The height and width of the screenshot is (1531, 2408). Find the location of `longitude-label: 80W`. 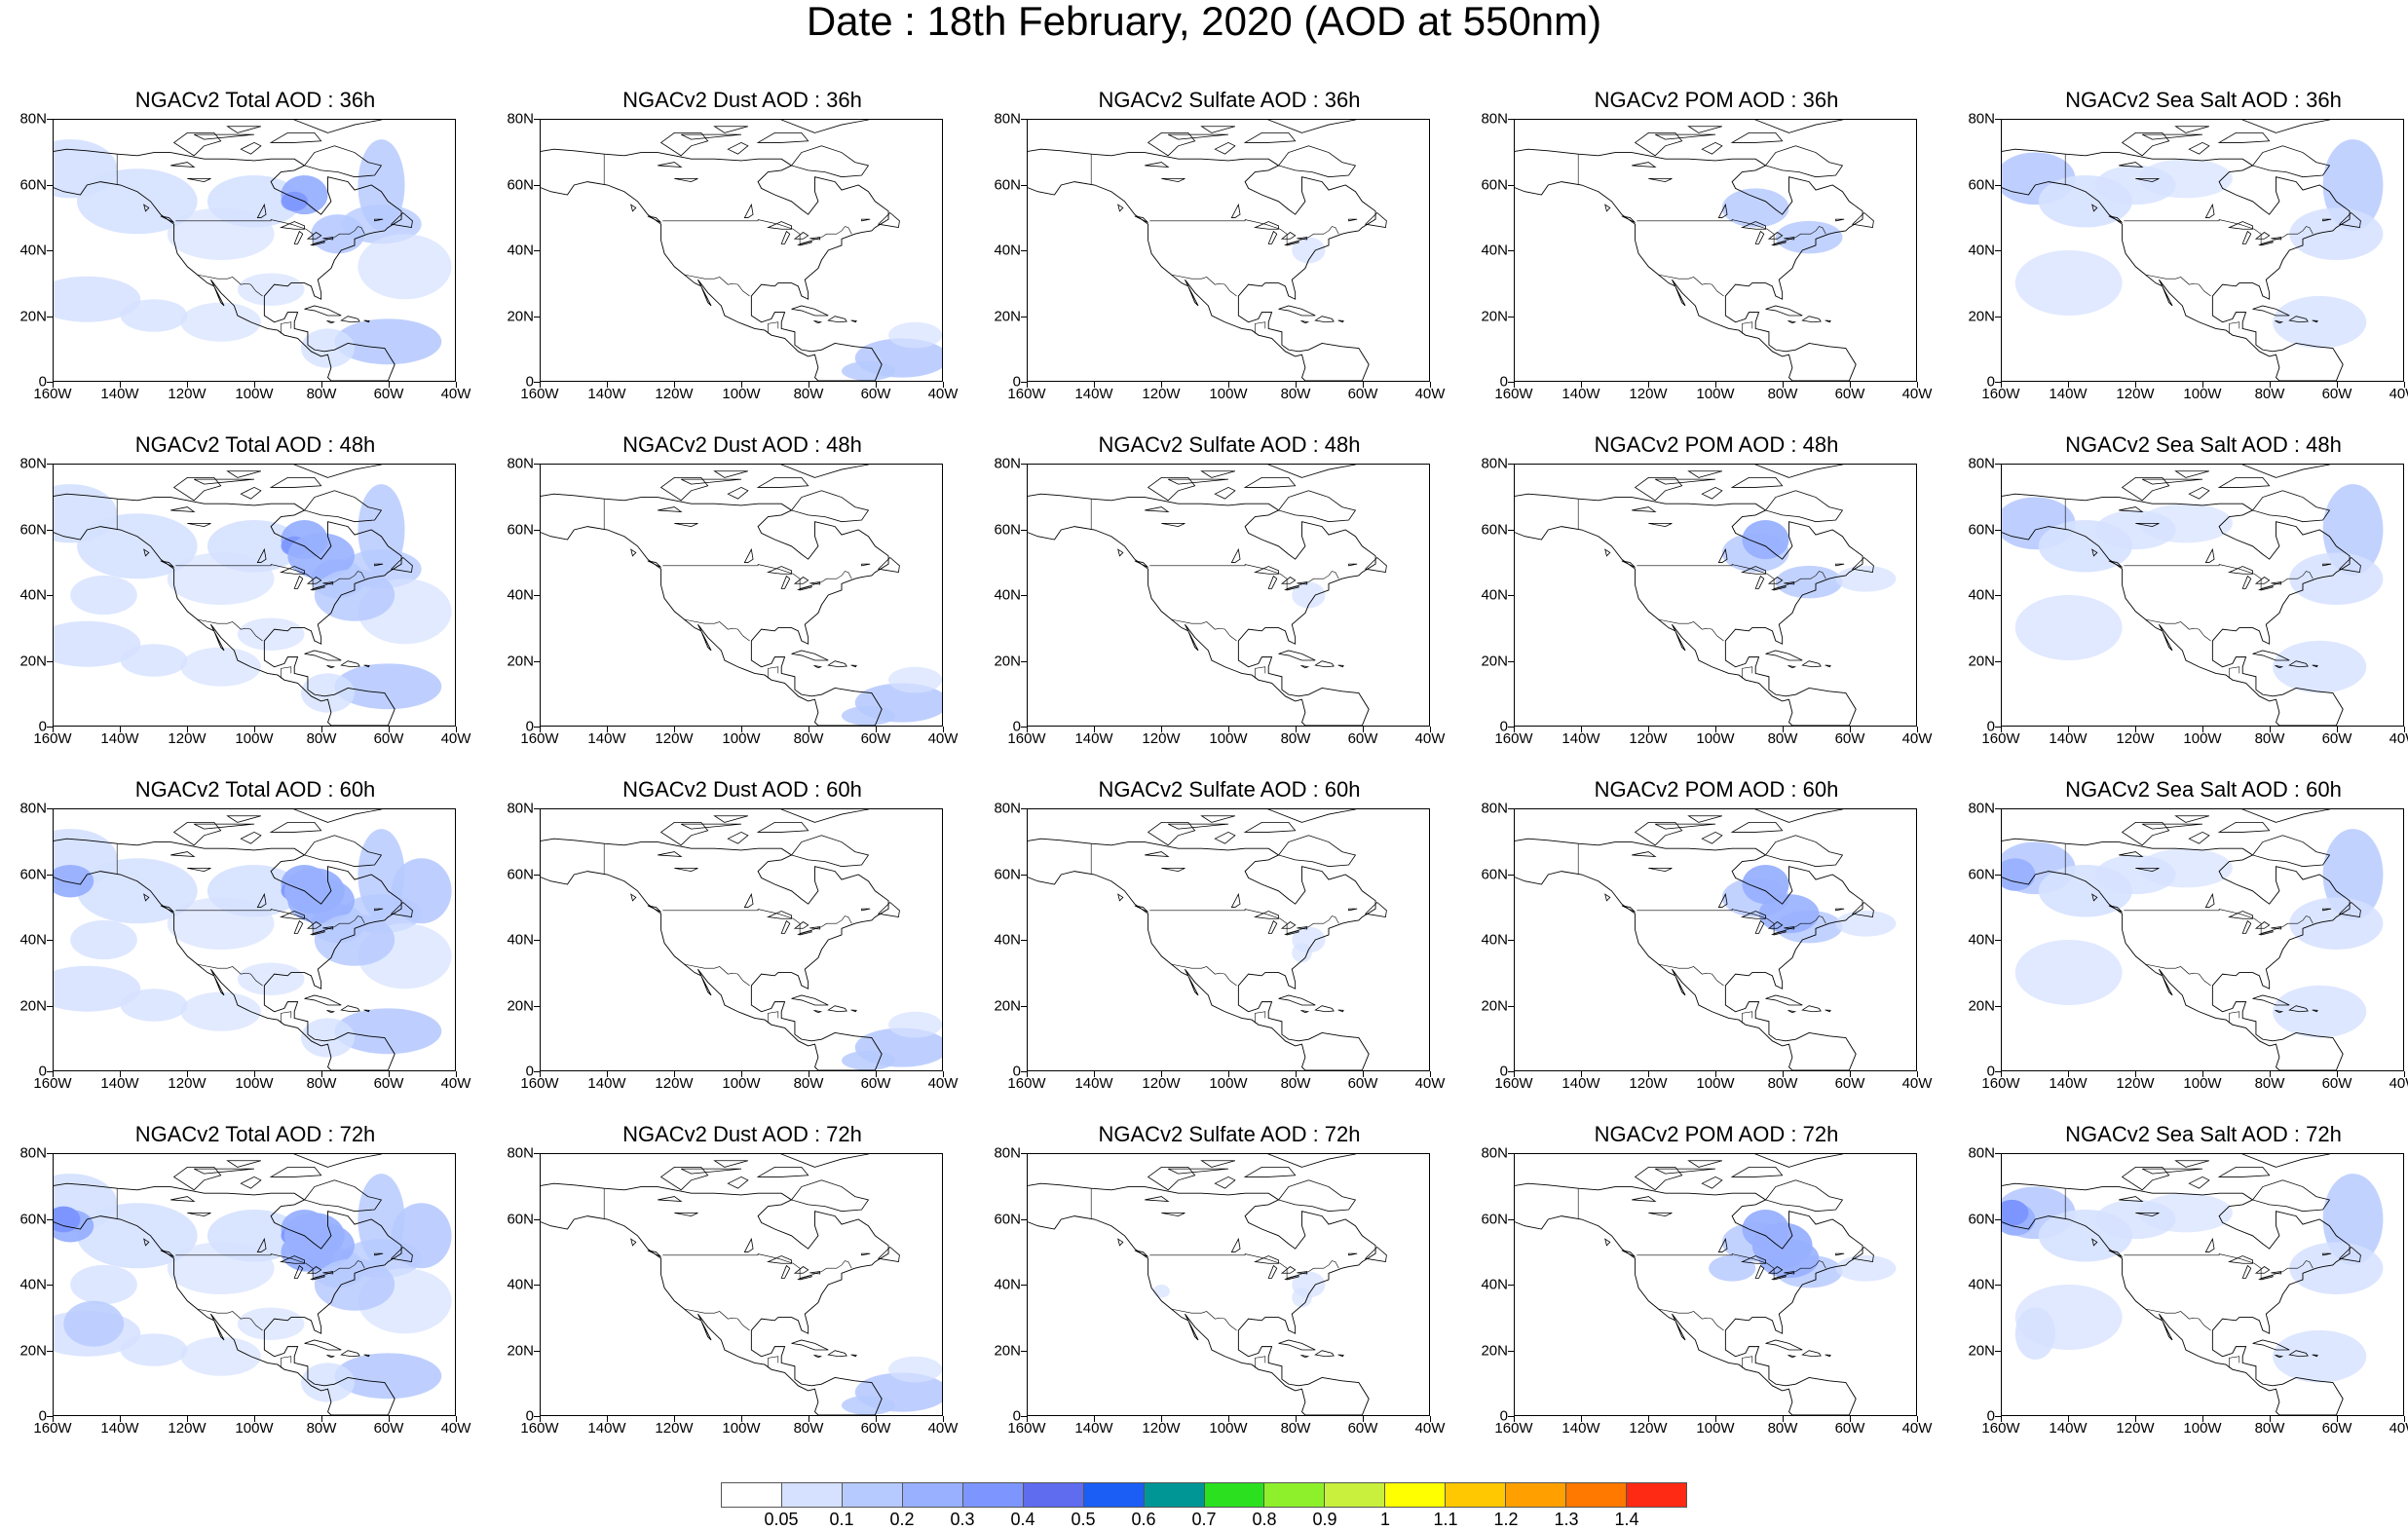

longitude-label: 80W is located at coordinates (321, 1083).